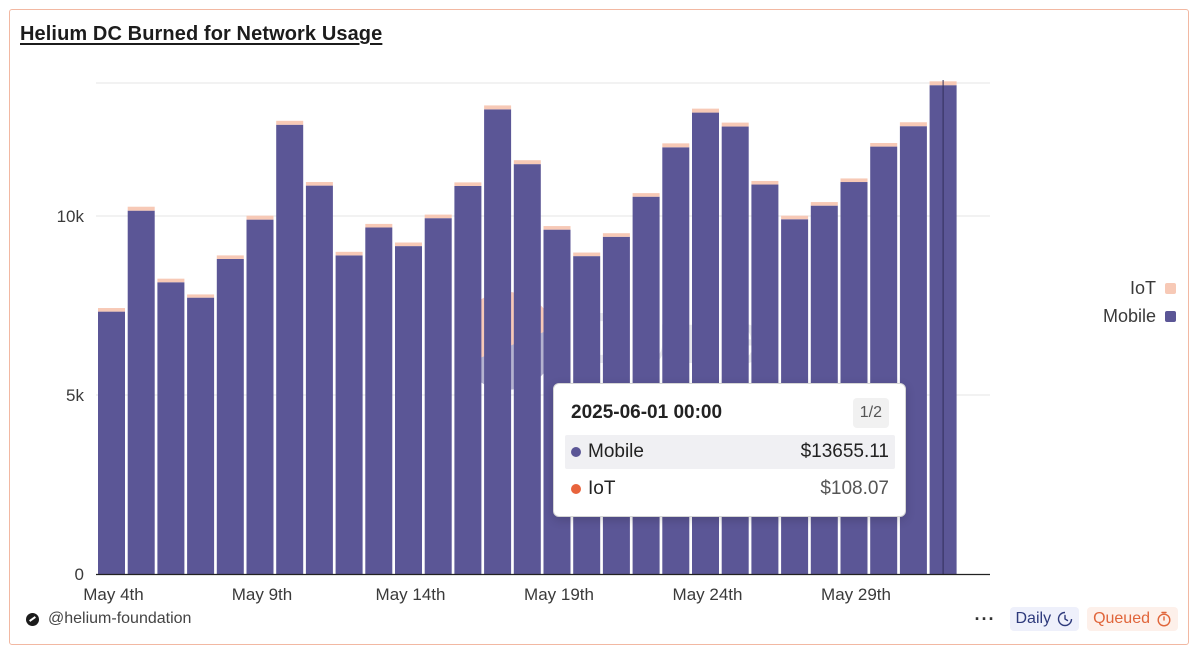  Describe the element at coordinates (985, 618) in the screenshot. I see `more-options-button: ···` at that location.